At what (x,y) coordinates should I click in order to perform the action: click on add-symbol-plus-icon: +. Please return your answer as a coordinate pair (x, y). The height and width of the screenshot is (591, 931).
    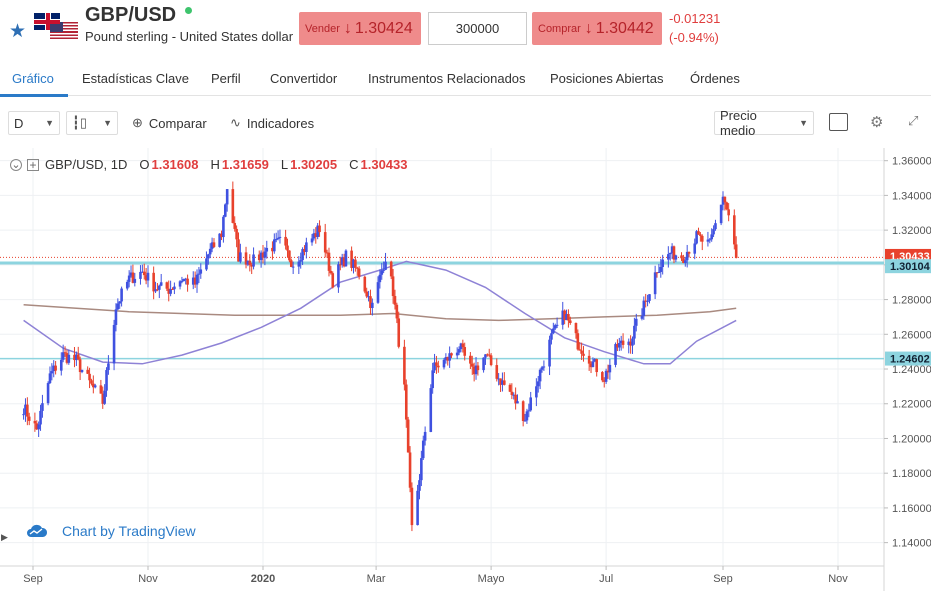
    Looking at the image, I should click on (33, 164).